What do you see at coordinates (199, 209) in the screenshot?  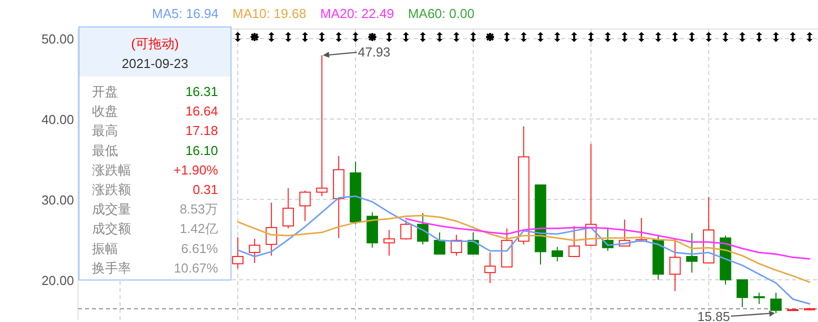 I see `annotation: 8.53万` at bounding box center [199, 209].